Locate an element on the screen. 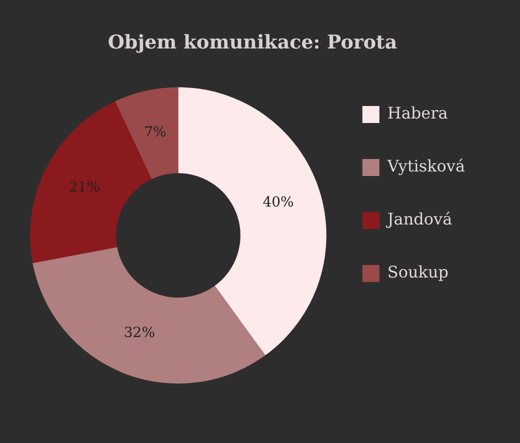 The width and height of the screenshot is (520, 443). chart-title: Objem komunikace: Porota is located at coordinates (253, 42).